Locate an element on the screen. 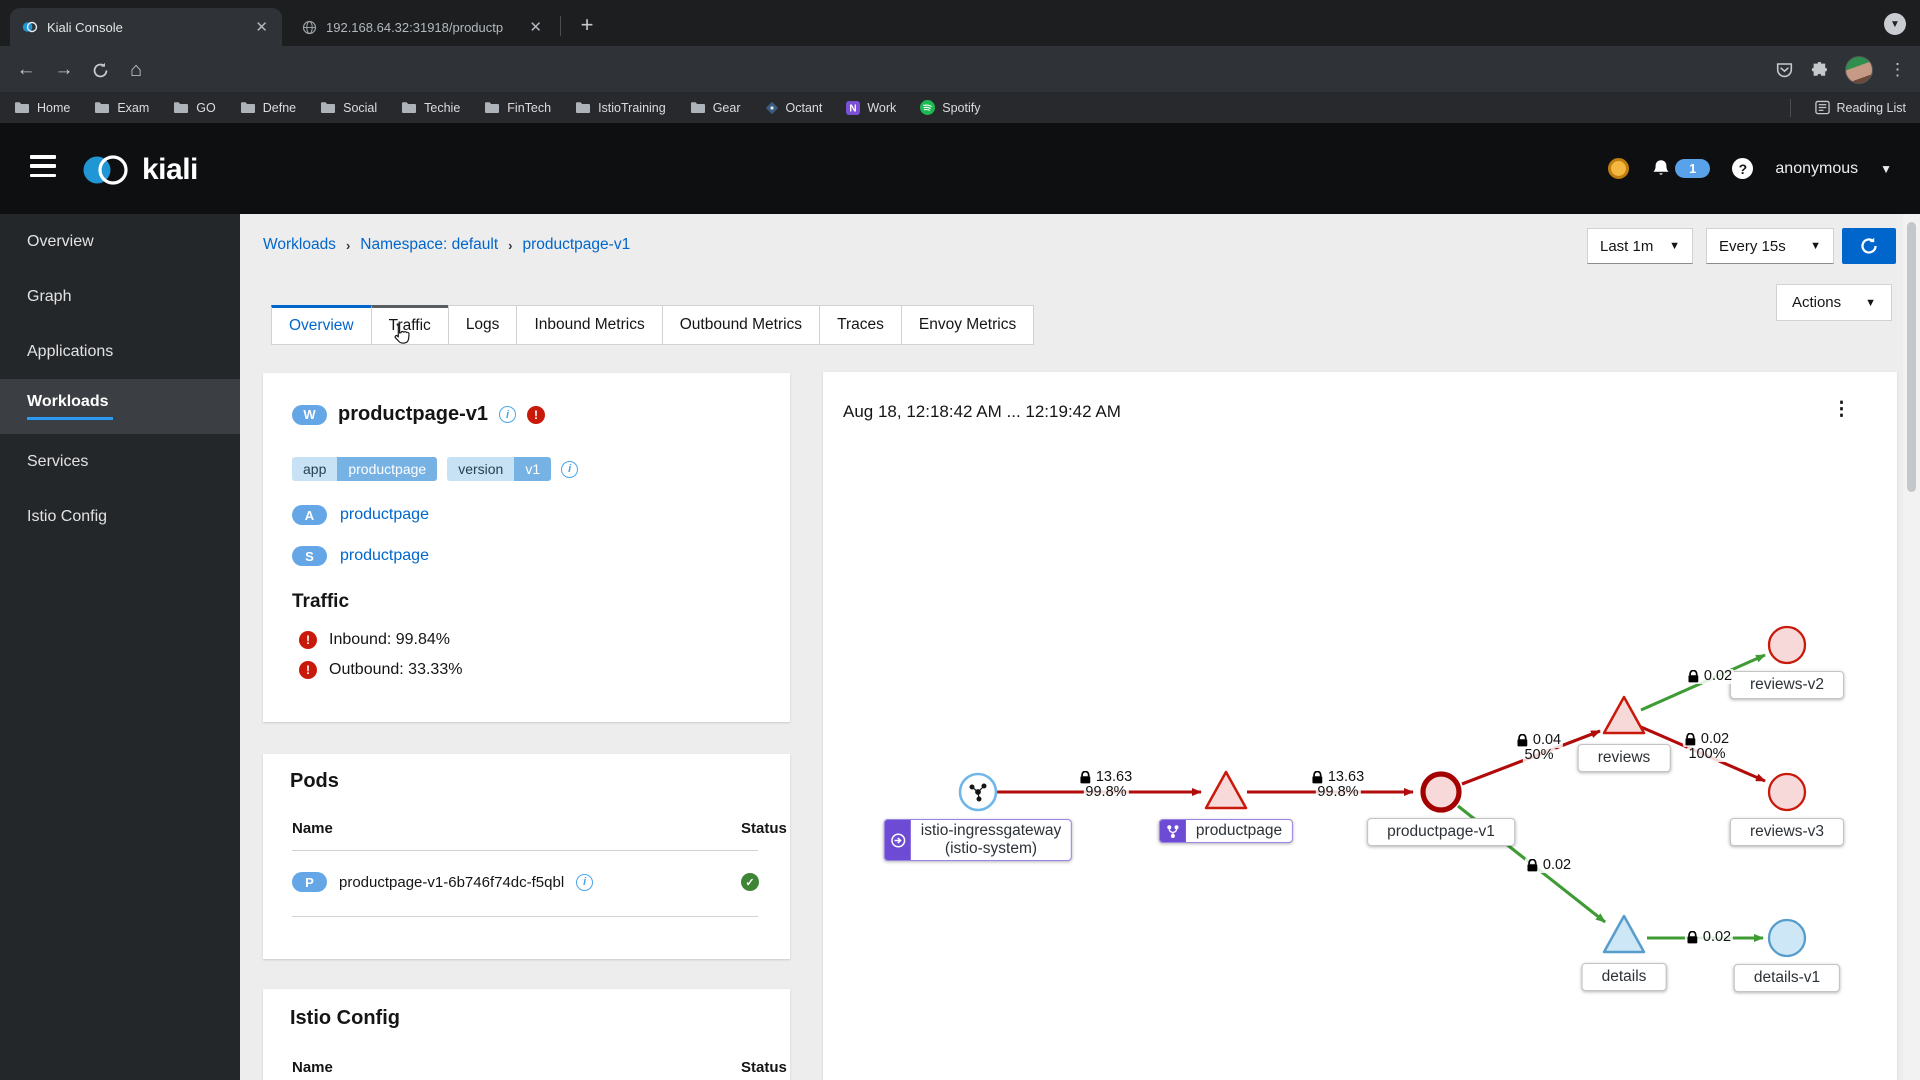 The width and height of the screenshot is (1920, 1080). tab-envoy-metrics: Envoy Metrics is located at coordinates (967, 325).